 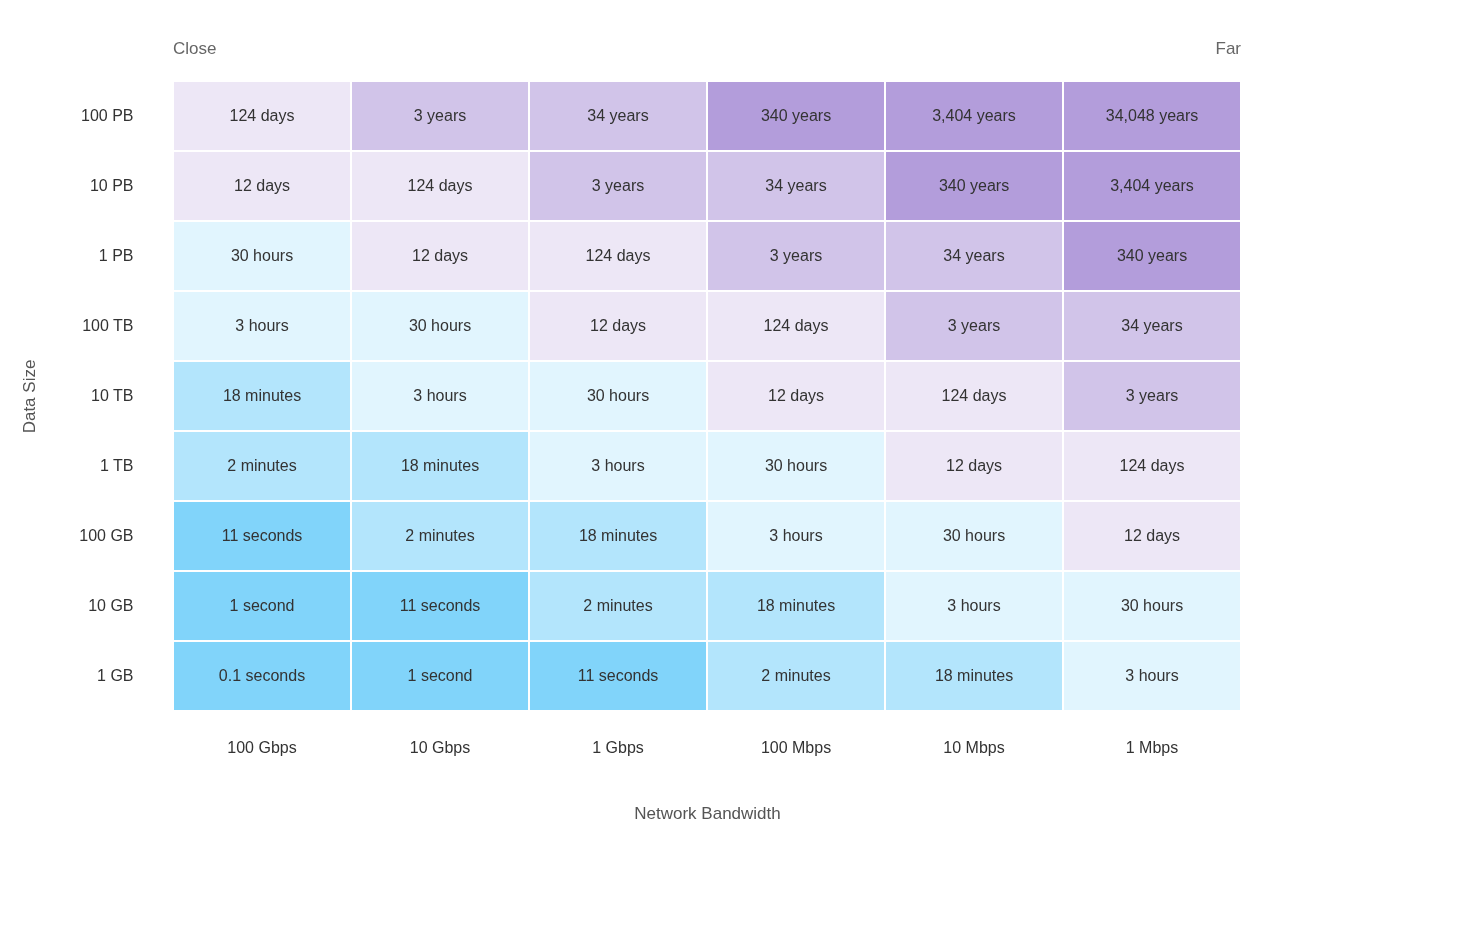 I want to click on x-tick-label: 1 Mbps, so click(x=1152, y=747).